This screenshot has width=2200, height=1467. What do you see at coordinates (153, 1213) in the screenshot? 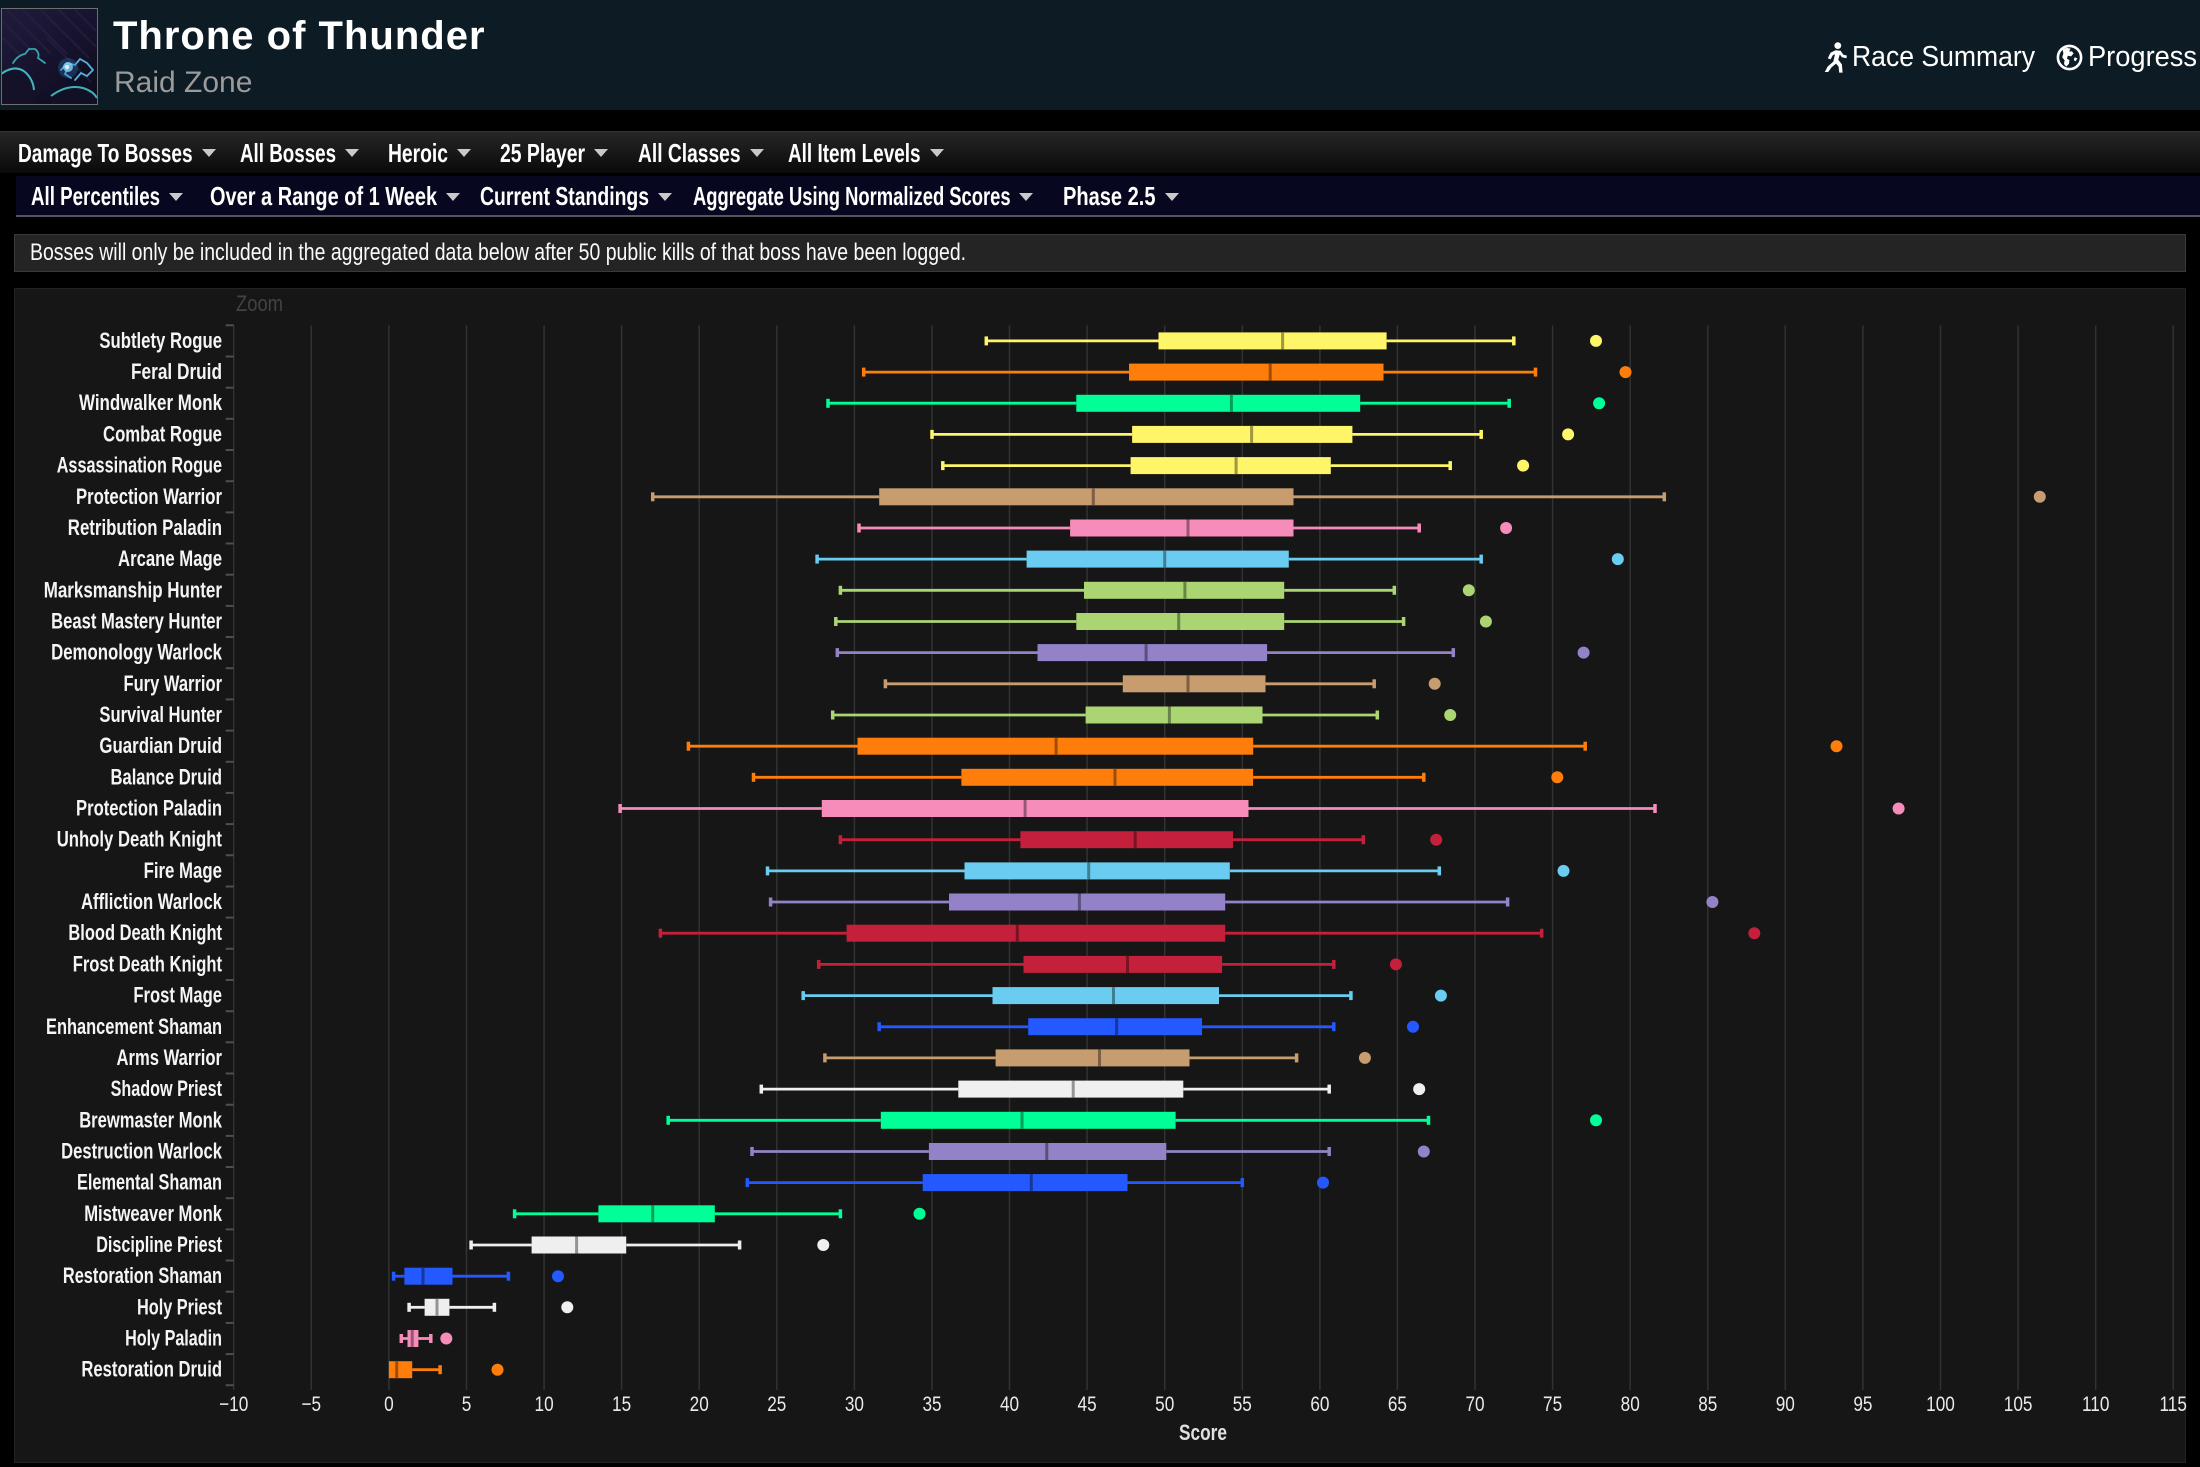
I see `svg-text: Mistweaver Monk` at bounding box center [153, 1213].